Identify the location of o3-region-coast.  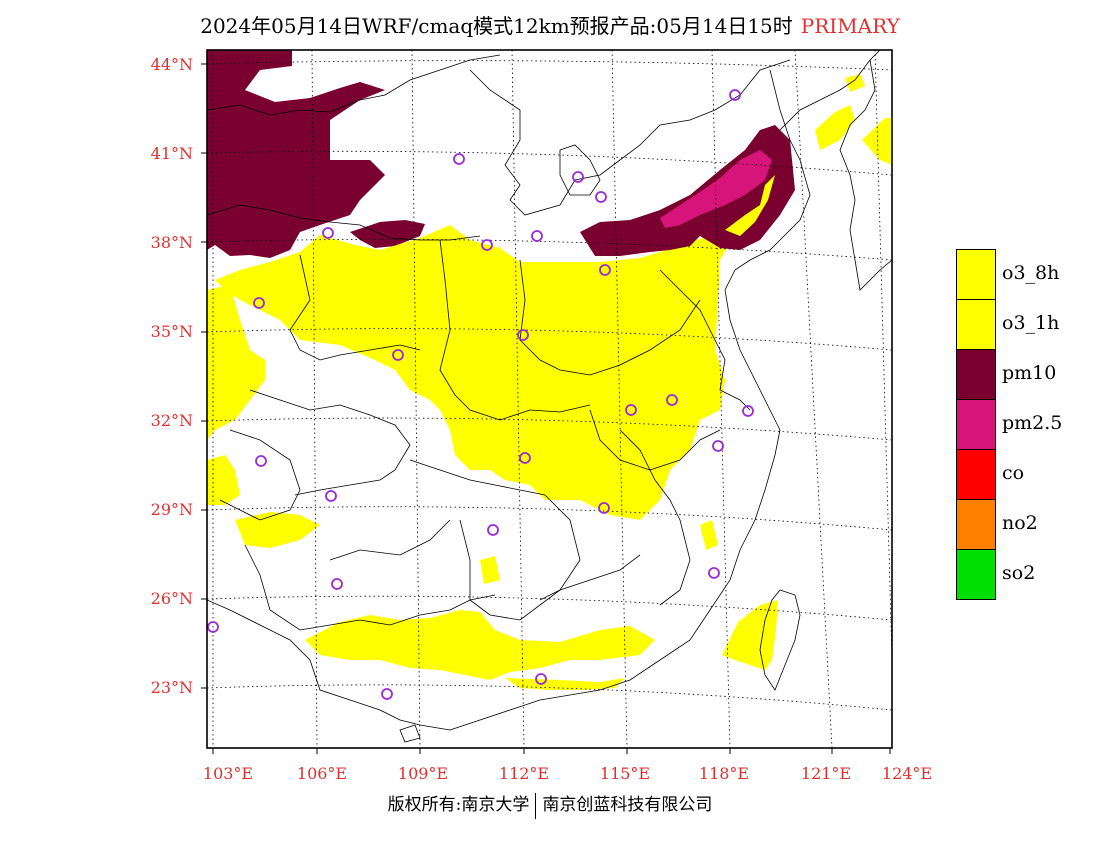
(565, 684).